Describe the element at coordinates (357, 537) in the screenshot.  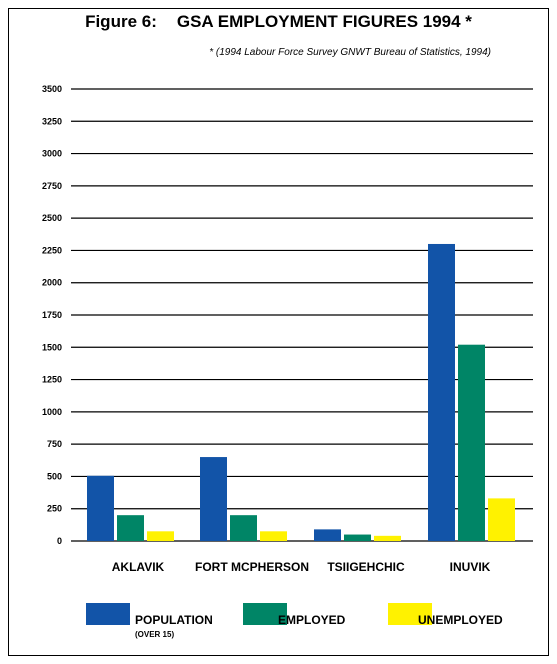
I see `bar-employed-tsiigehchic` at that location.